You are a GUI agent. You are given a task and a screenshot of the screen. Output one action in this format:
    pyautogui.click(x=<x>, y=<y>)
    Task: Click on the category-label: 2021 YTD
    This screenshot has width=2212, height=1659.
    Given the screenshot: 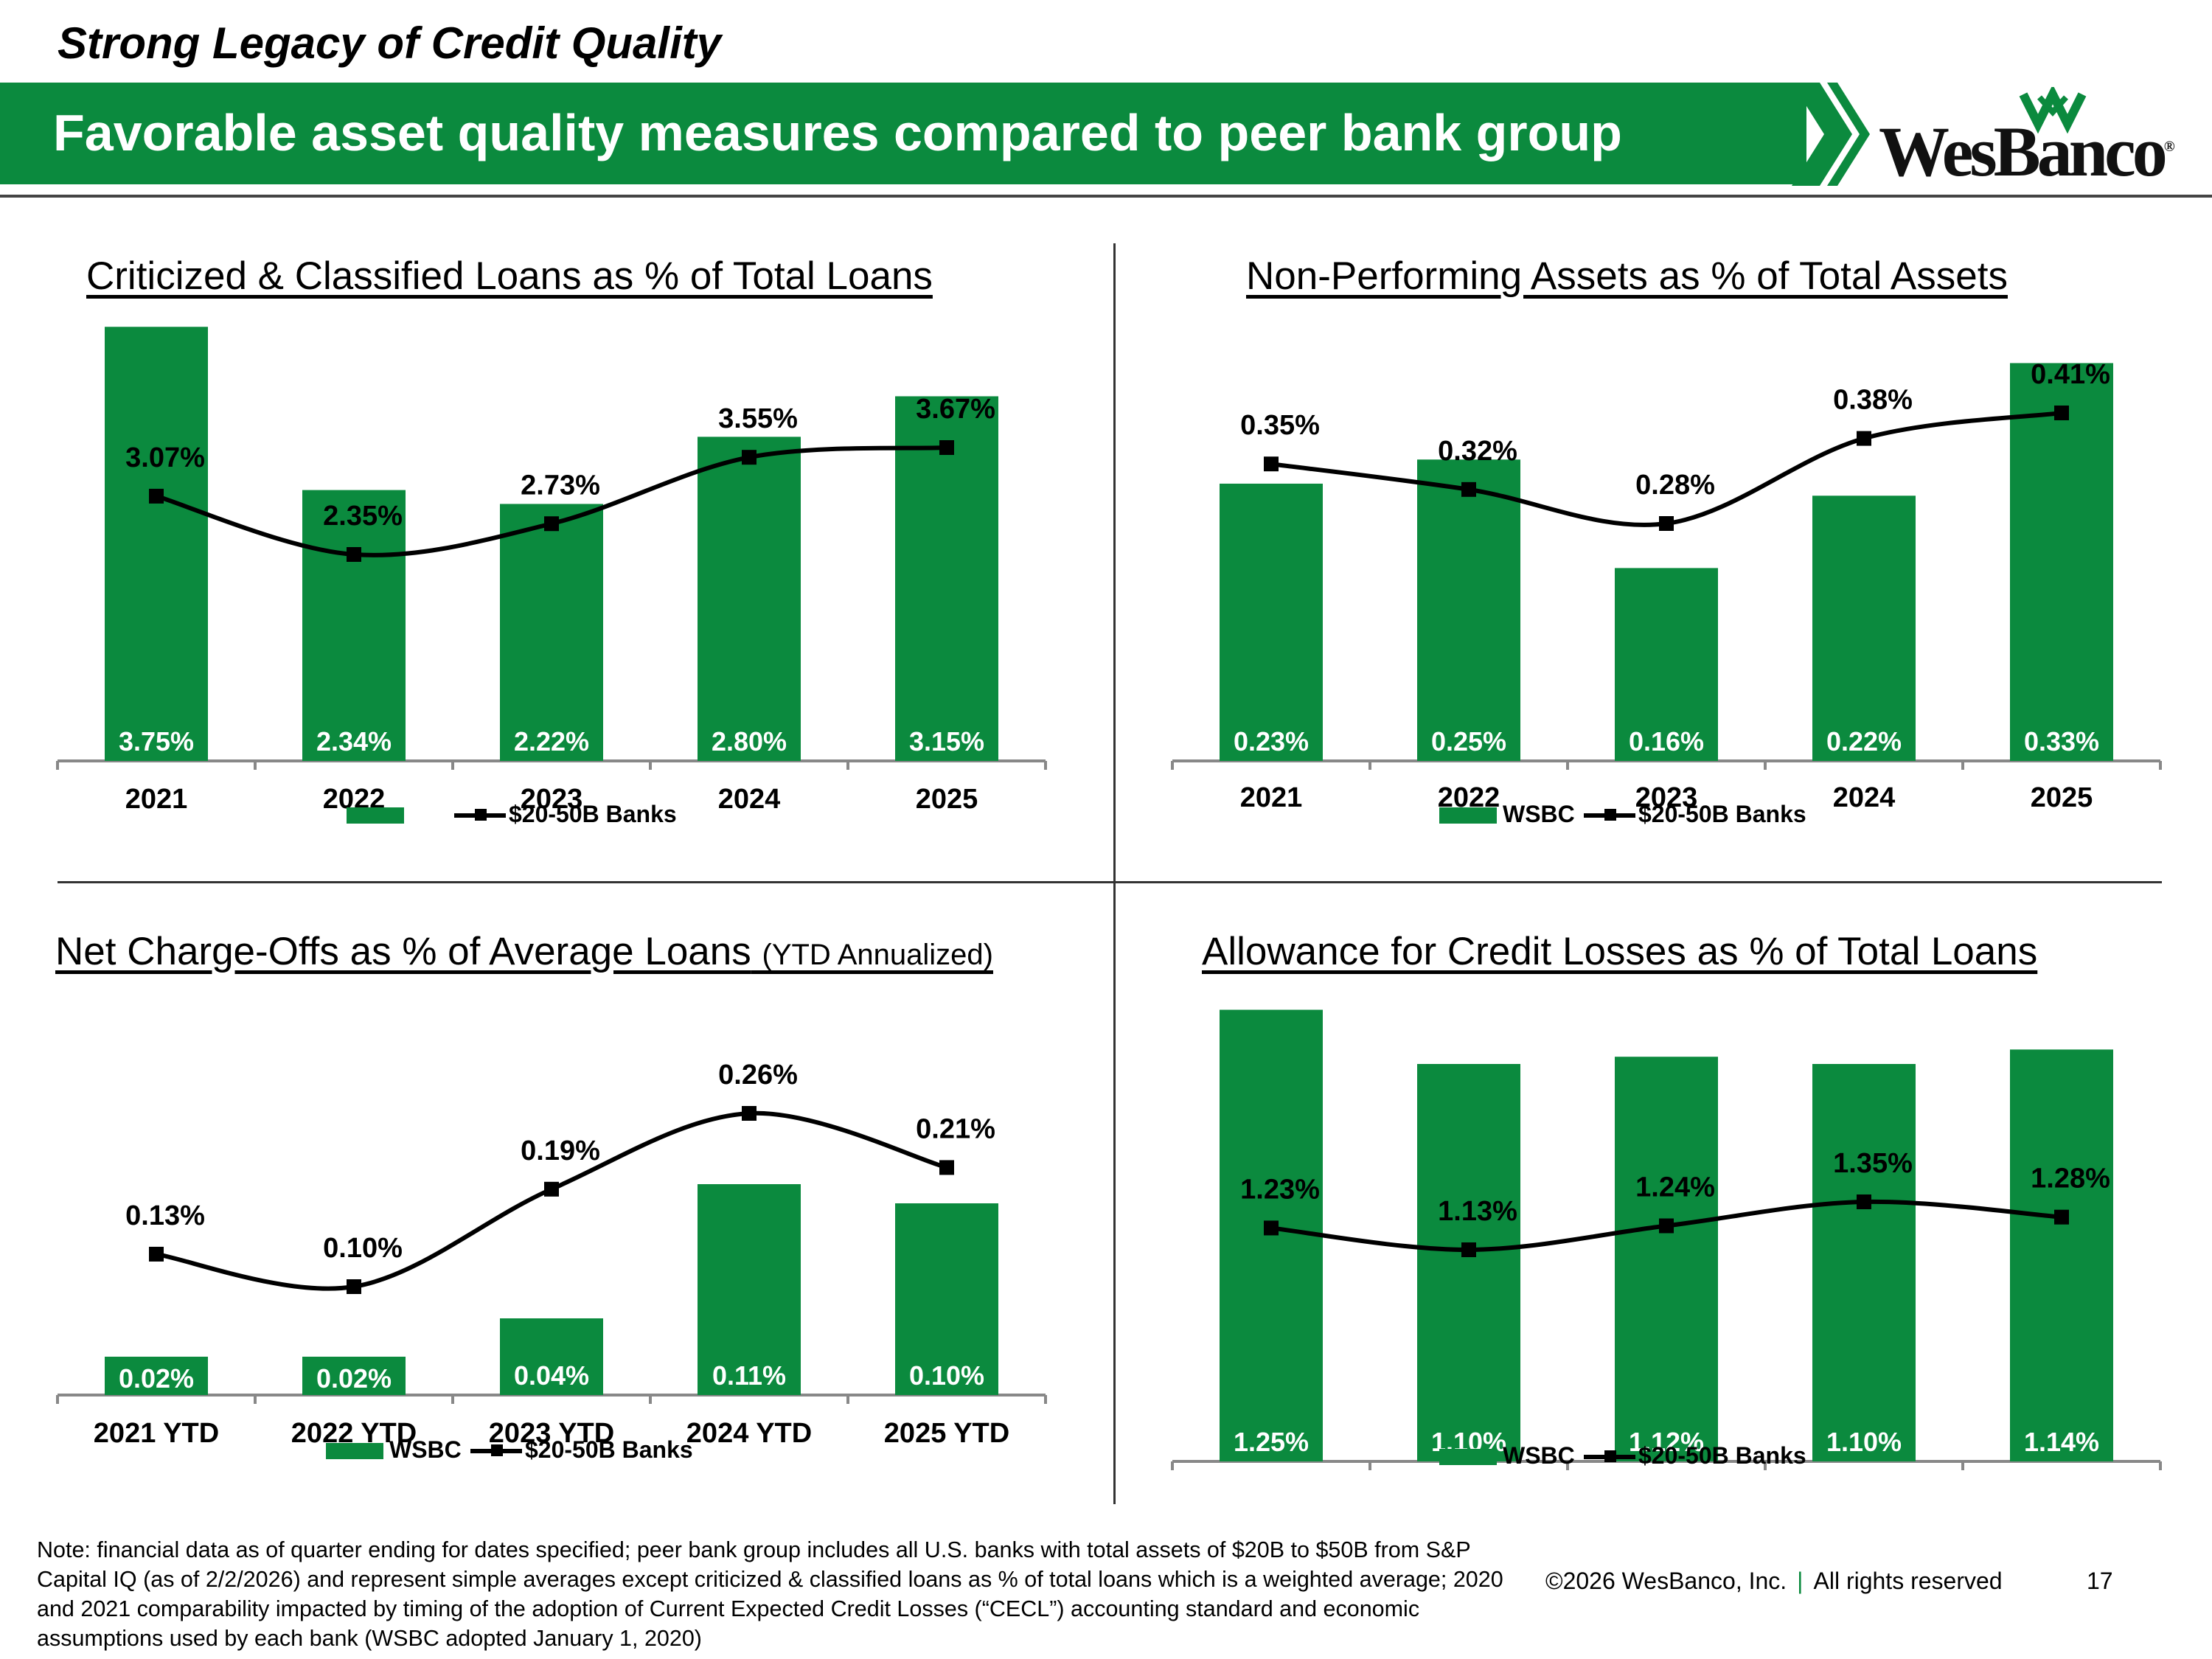 What is the action you would take?
    pyautogui.click(x=156, y=1433)
    